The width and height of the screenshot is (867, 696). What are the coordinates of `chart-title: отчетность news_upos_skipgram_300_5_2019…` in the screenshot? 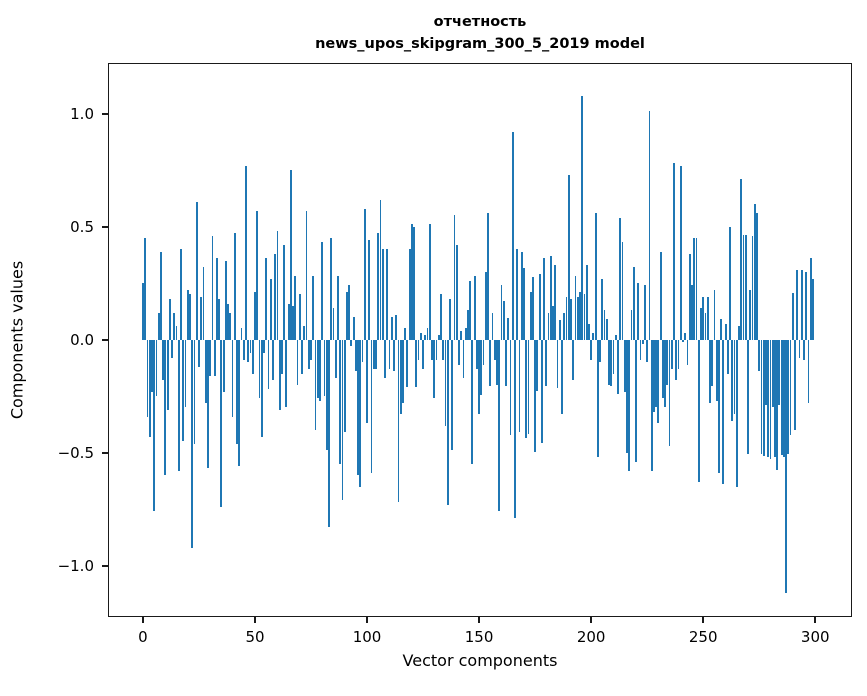 It's located at (480, 33).